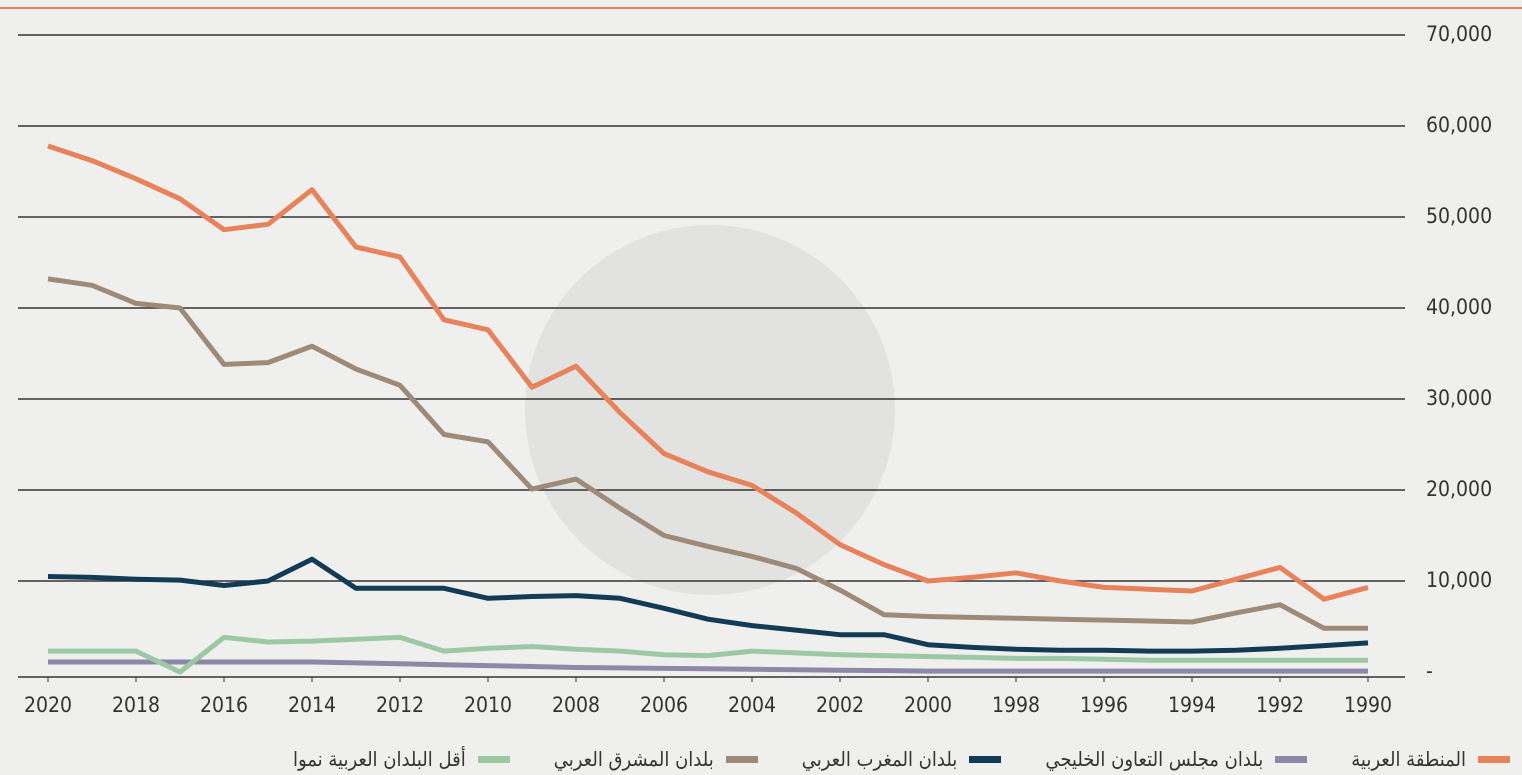 The width and height of the screenshot is (1522, 775). Describe the element at coordinates (1408, 759) in the screenshot. I see `legend-label: المنطقة العربية` at that location.